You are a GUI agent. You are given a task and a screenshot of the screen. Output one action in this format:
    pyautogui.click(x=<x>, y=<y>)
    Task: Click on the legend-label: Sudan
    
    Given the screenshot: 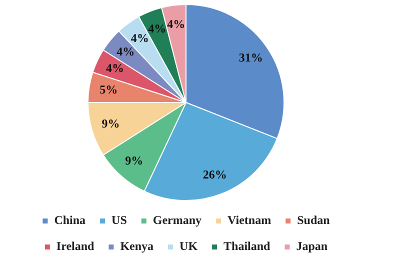 What is the action you would take?
    pyautogui.click(x=313, y=220)
    